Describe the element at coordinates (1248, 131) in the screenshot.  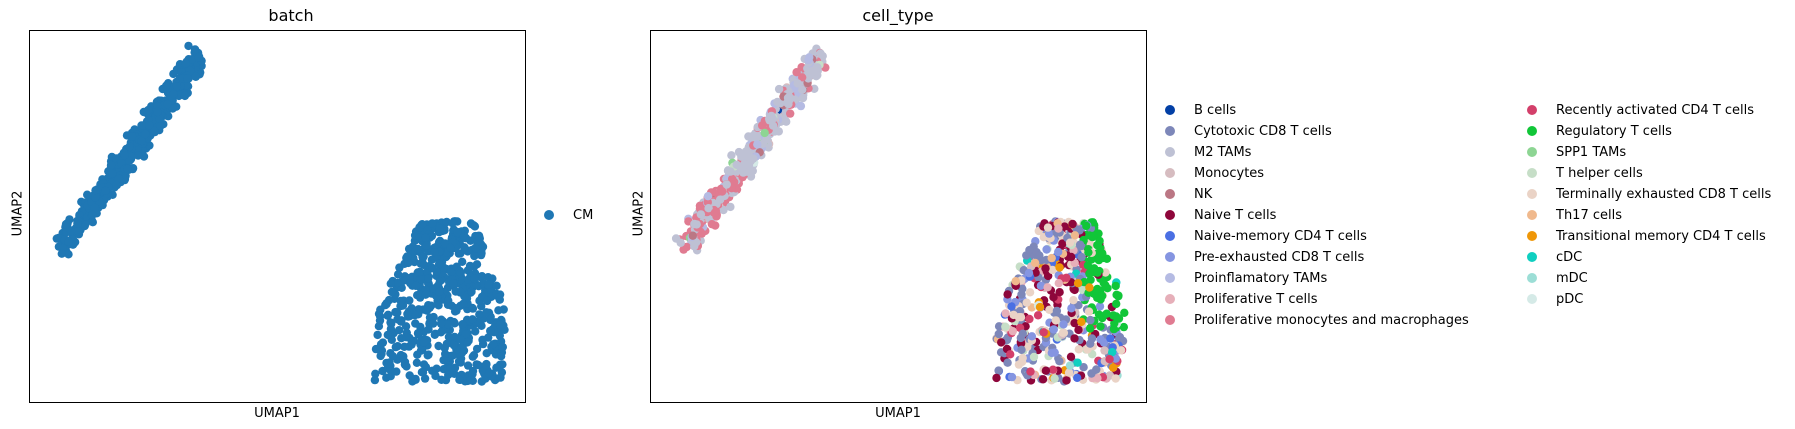
I see `legend-item: Cytotoxic CD8 T cells` at that location.